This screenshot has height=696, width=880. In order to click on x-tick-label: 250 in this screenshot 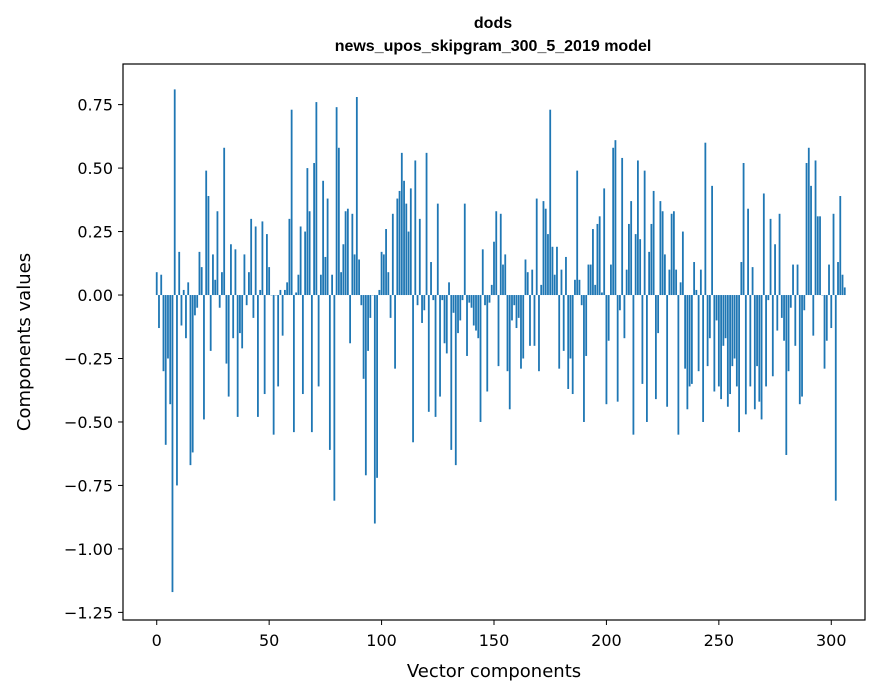, I will do `click(719, 640)`.